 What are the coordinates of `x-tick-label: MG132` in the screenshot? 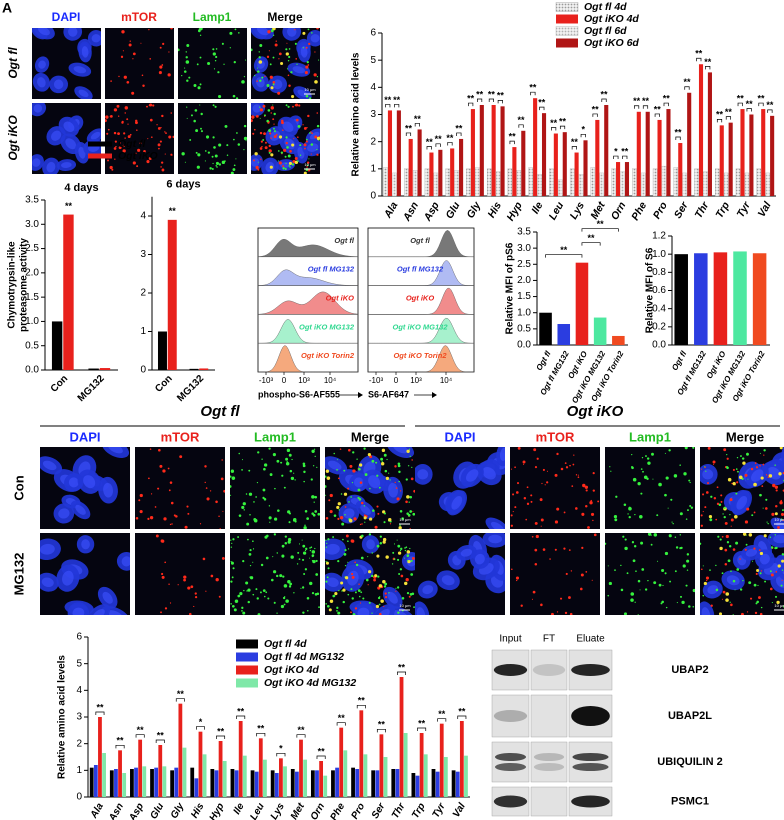 It's located at (91, 388).